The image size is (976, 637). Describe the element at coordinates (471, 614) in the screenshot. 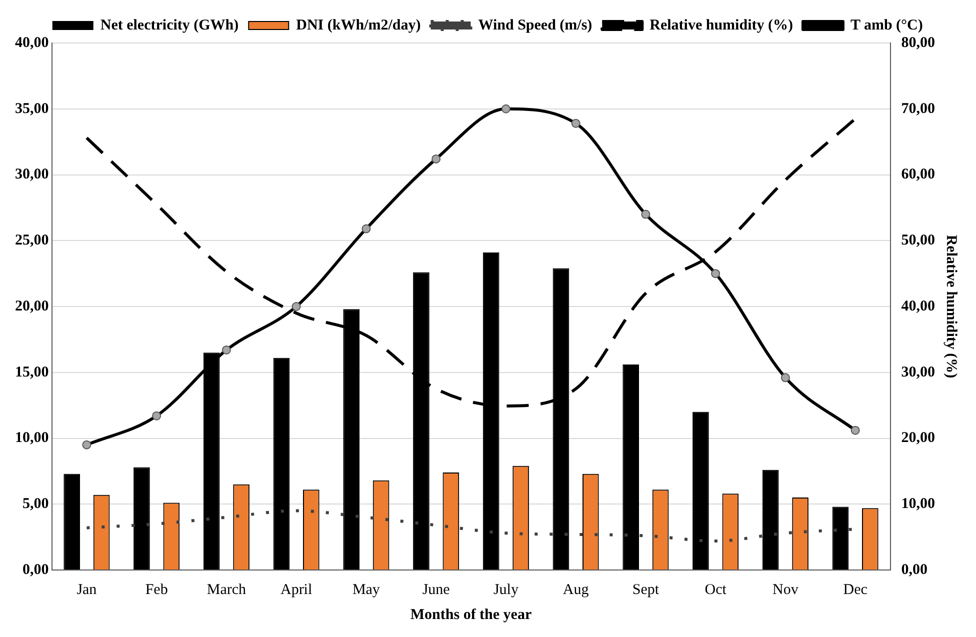

I see `x-axis-title: Months of the year` at that location.